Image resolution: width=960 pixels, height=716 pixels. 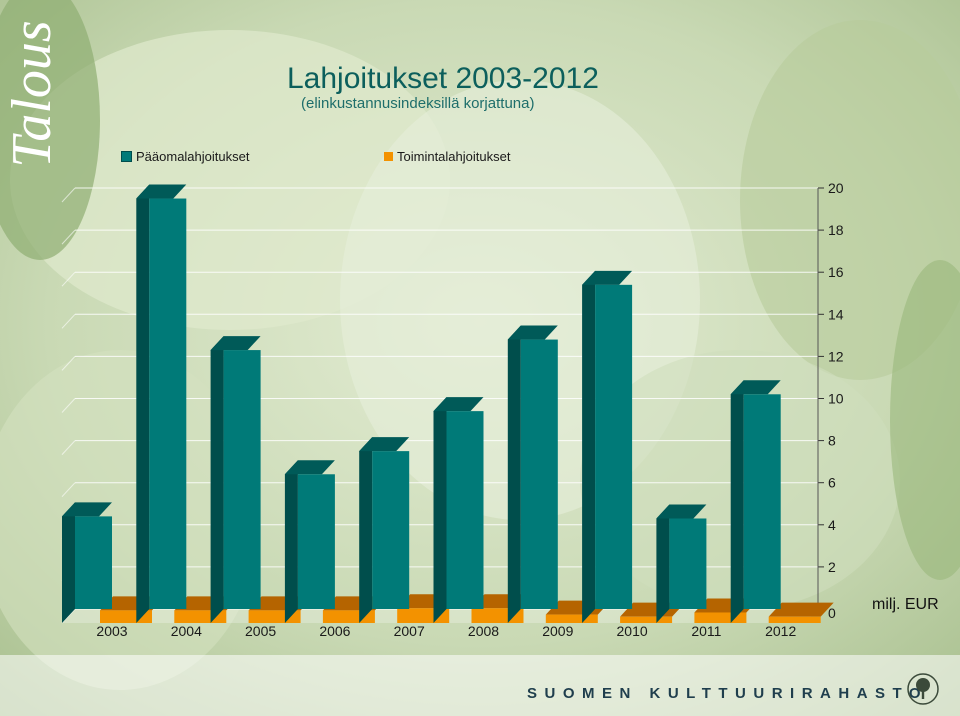 I want to click on y-tick-label: 14, so click(x=836, y=314).